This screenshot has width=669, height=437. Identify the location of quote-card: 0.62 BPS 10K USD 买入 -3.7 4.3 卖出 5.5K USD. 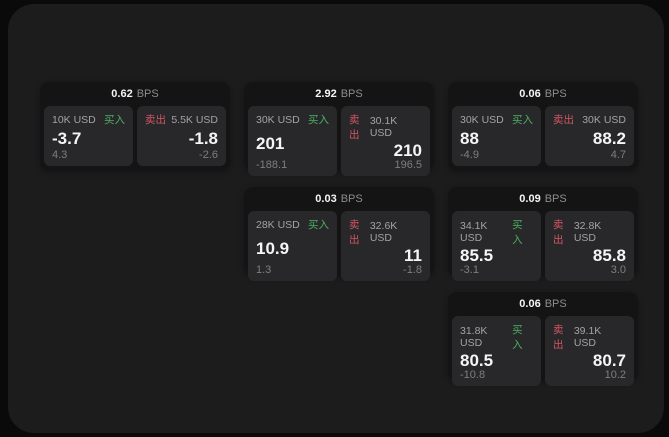
(135, 126).